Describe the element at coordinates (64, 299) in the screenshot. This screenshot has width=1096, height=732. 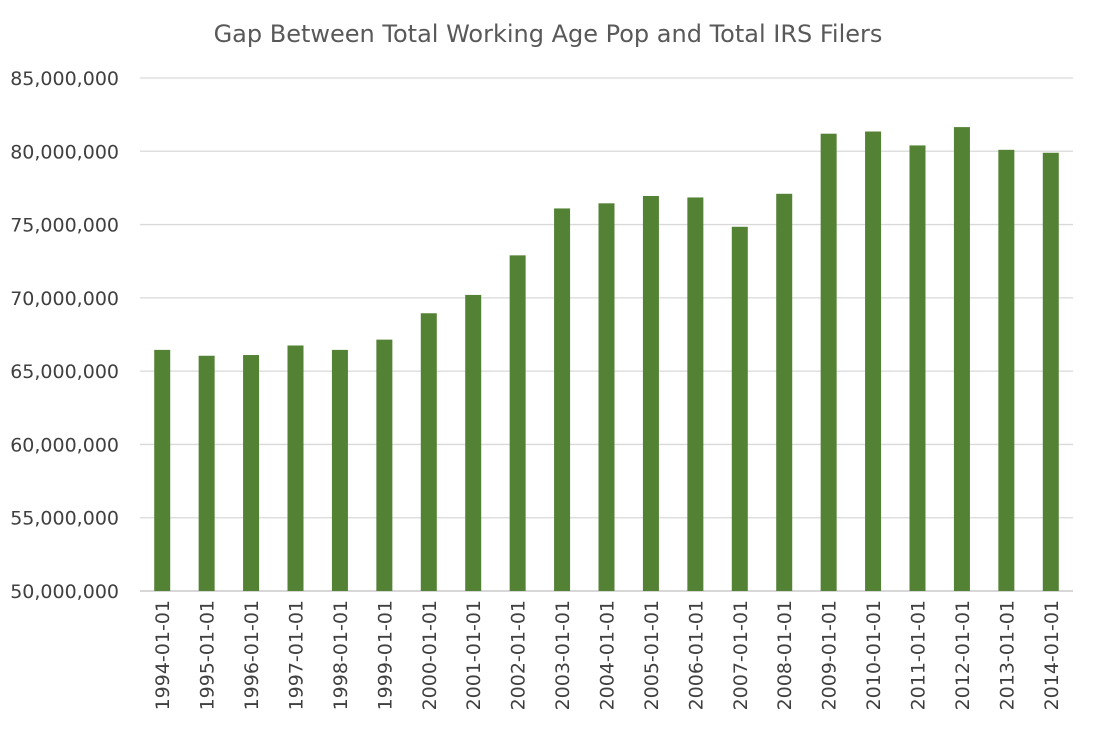
I see `y-tick-label: 70,000,000` at that location.